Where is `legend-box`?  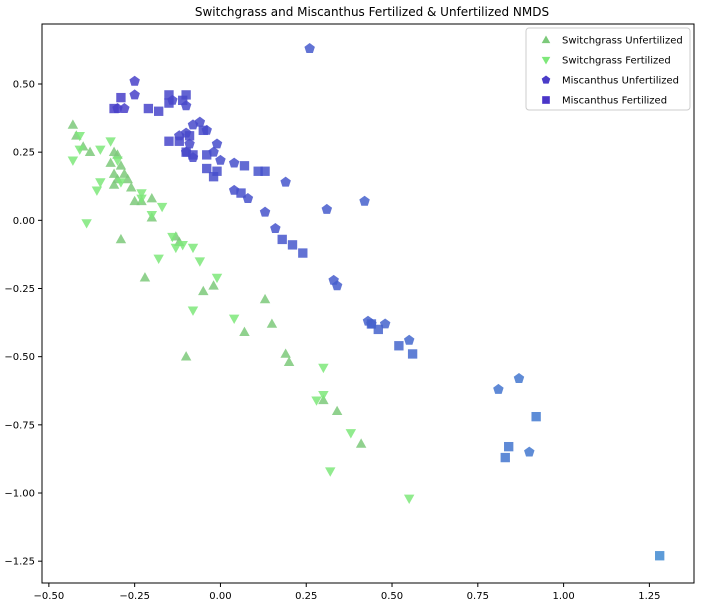
legend-box is located at coordinates (608, 69).